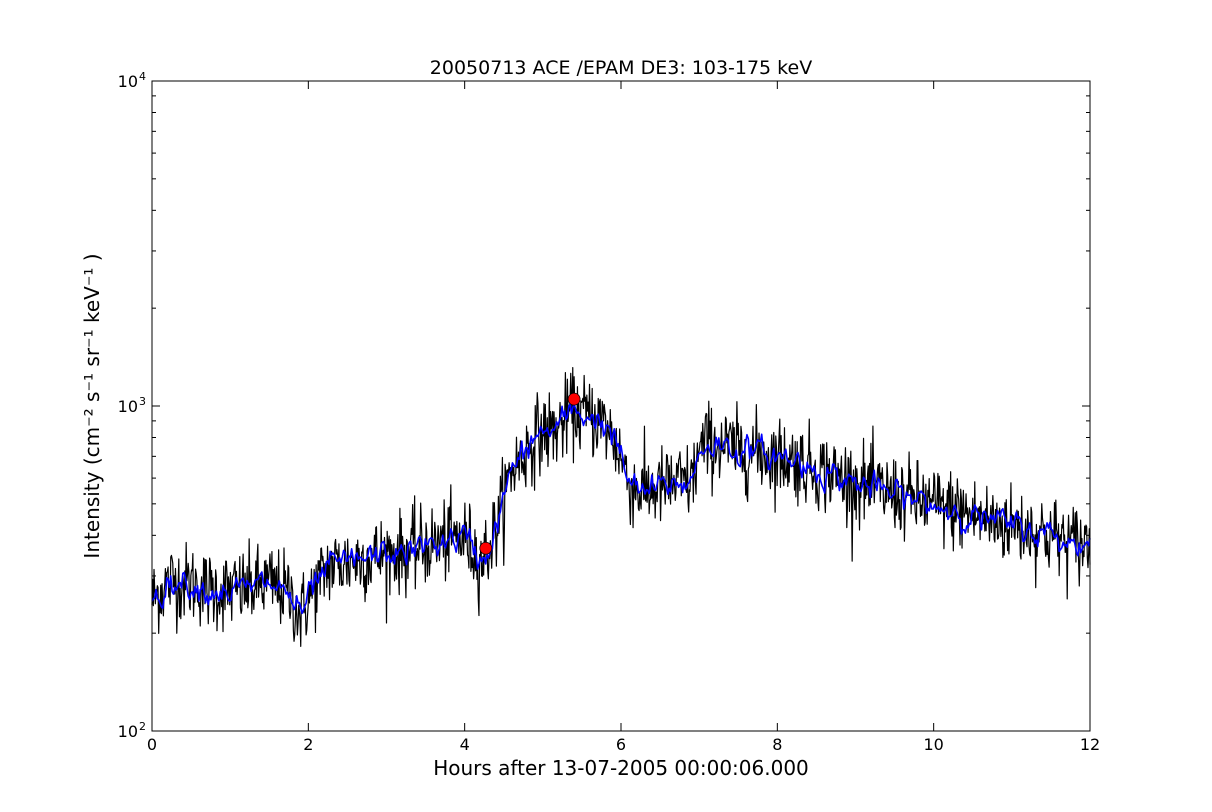 The width and height of the screenshot is (1212, 812). What do you see at coordinates (142, 726) in the screenshot?
I see `y-tick-label-exponent: 2` at bounding box center [142, 726].